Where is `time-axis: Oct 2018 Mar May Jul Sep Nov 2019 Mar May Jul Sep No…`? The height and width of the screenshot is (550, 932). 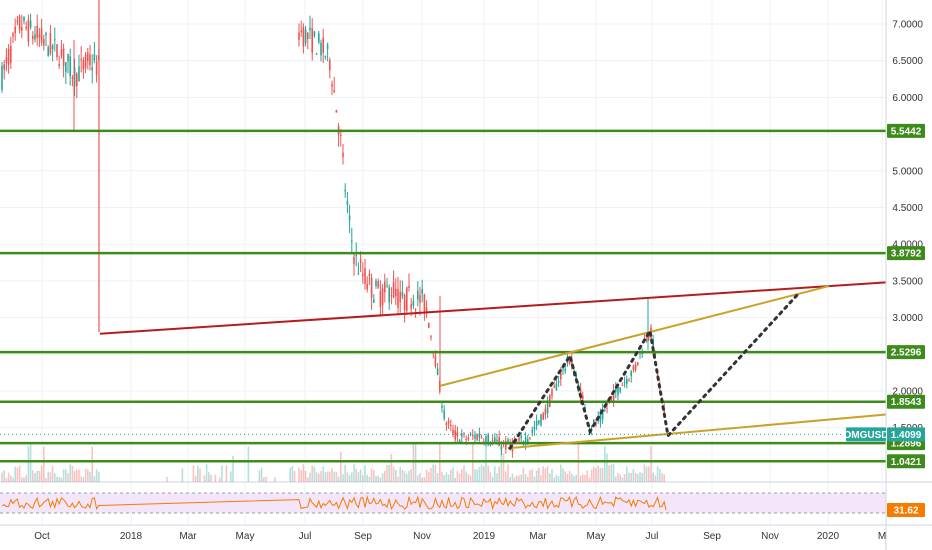 time-axis: Oct 2018 Mar May Jul Sep Nov 2019 Mar May Jul Sep No… is located at coordinates (466, 533).